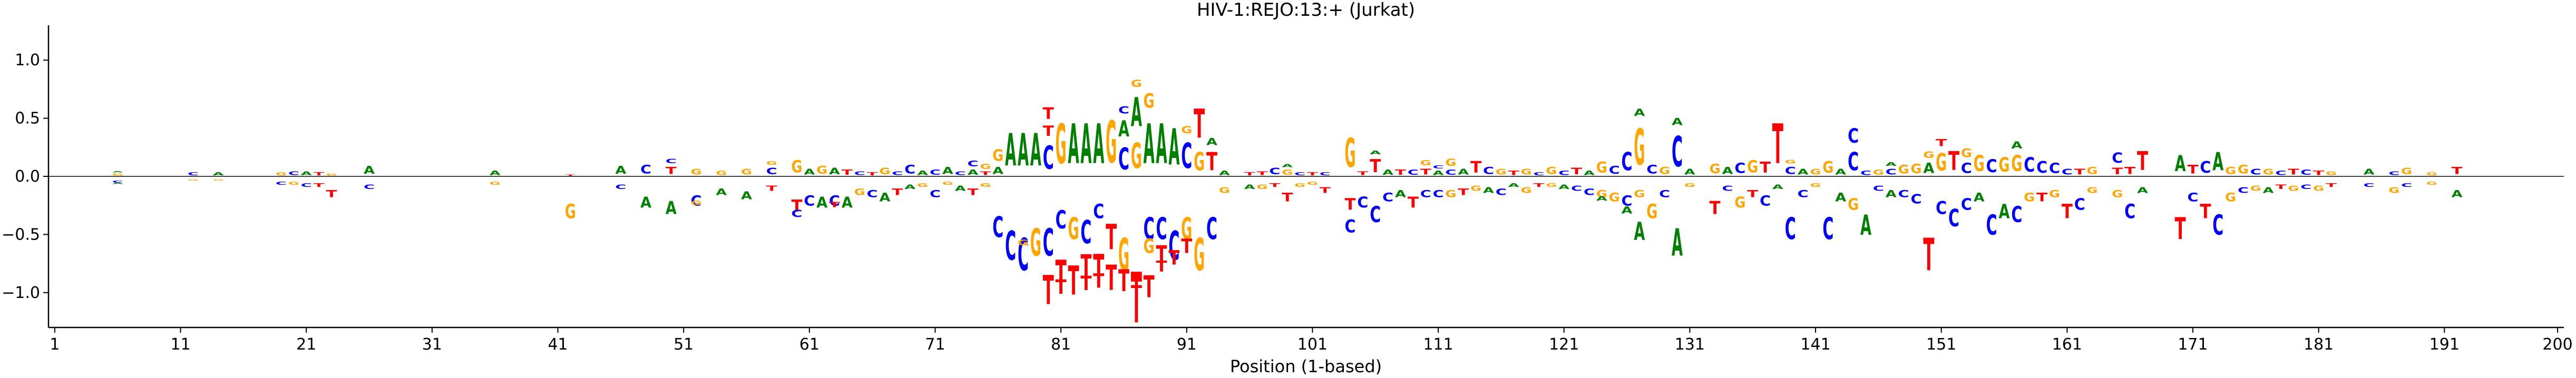  Describe the element at coordinates (180, 344) in the screenshot. I see `x-tick-label: 11` at that location.